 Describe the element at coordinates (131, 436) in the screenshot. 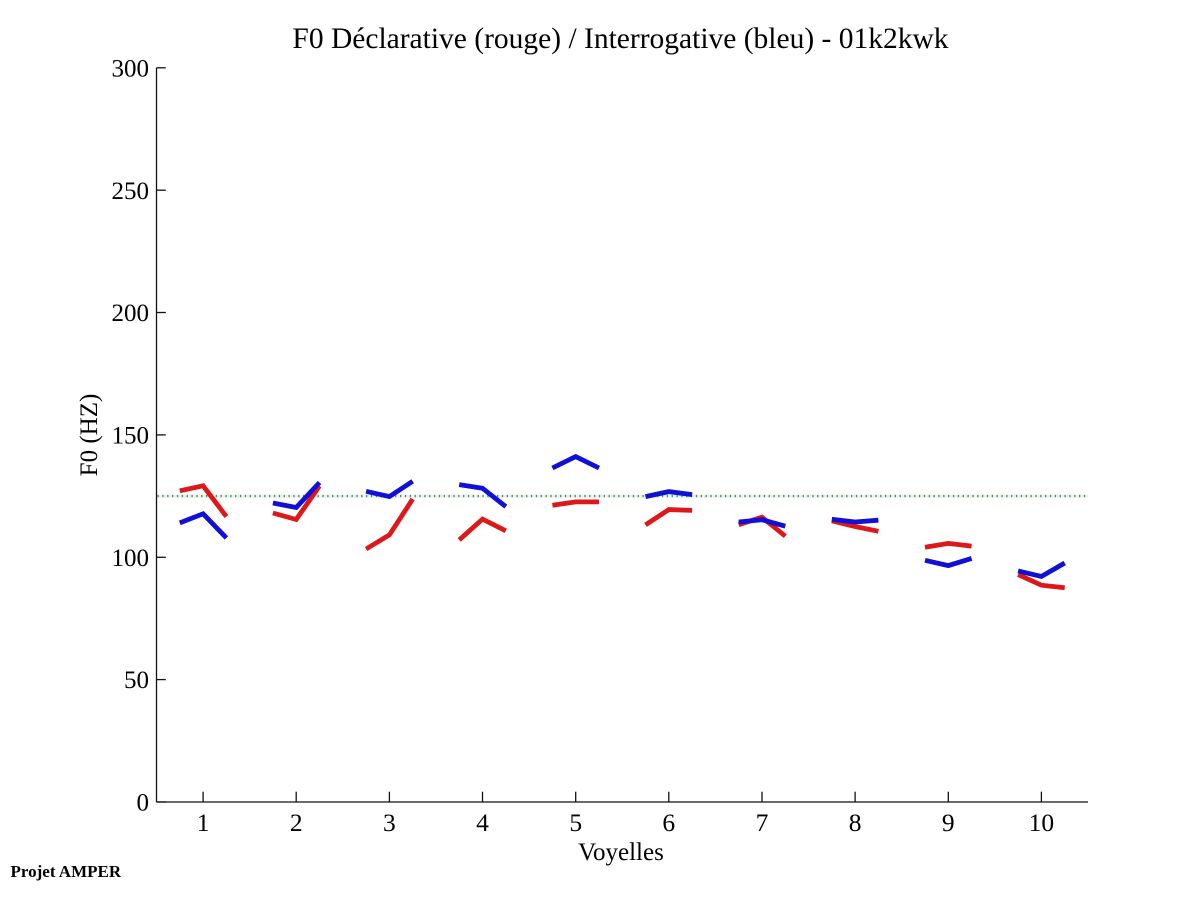

I see `svg-text: 150` at that location.